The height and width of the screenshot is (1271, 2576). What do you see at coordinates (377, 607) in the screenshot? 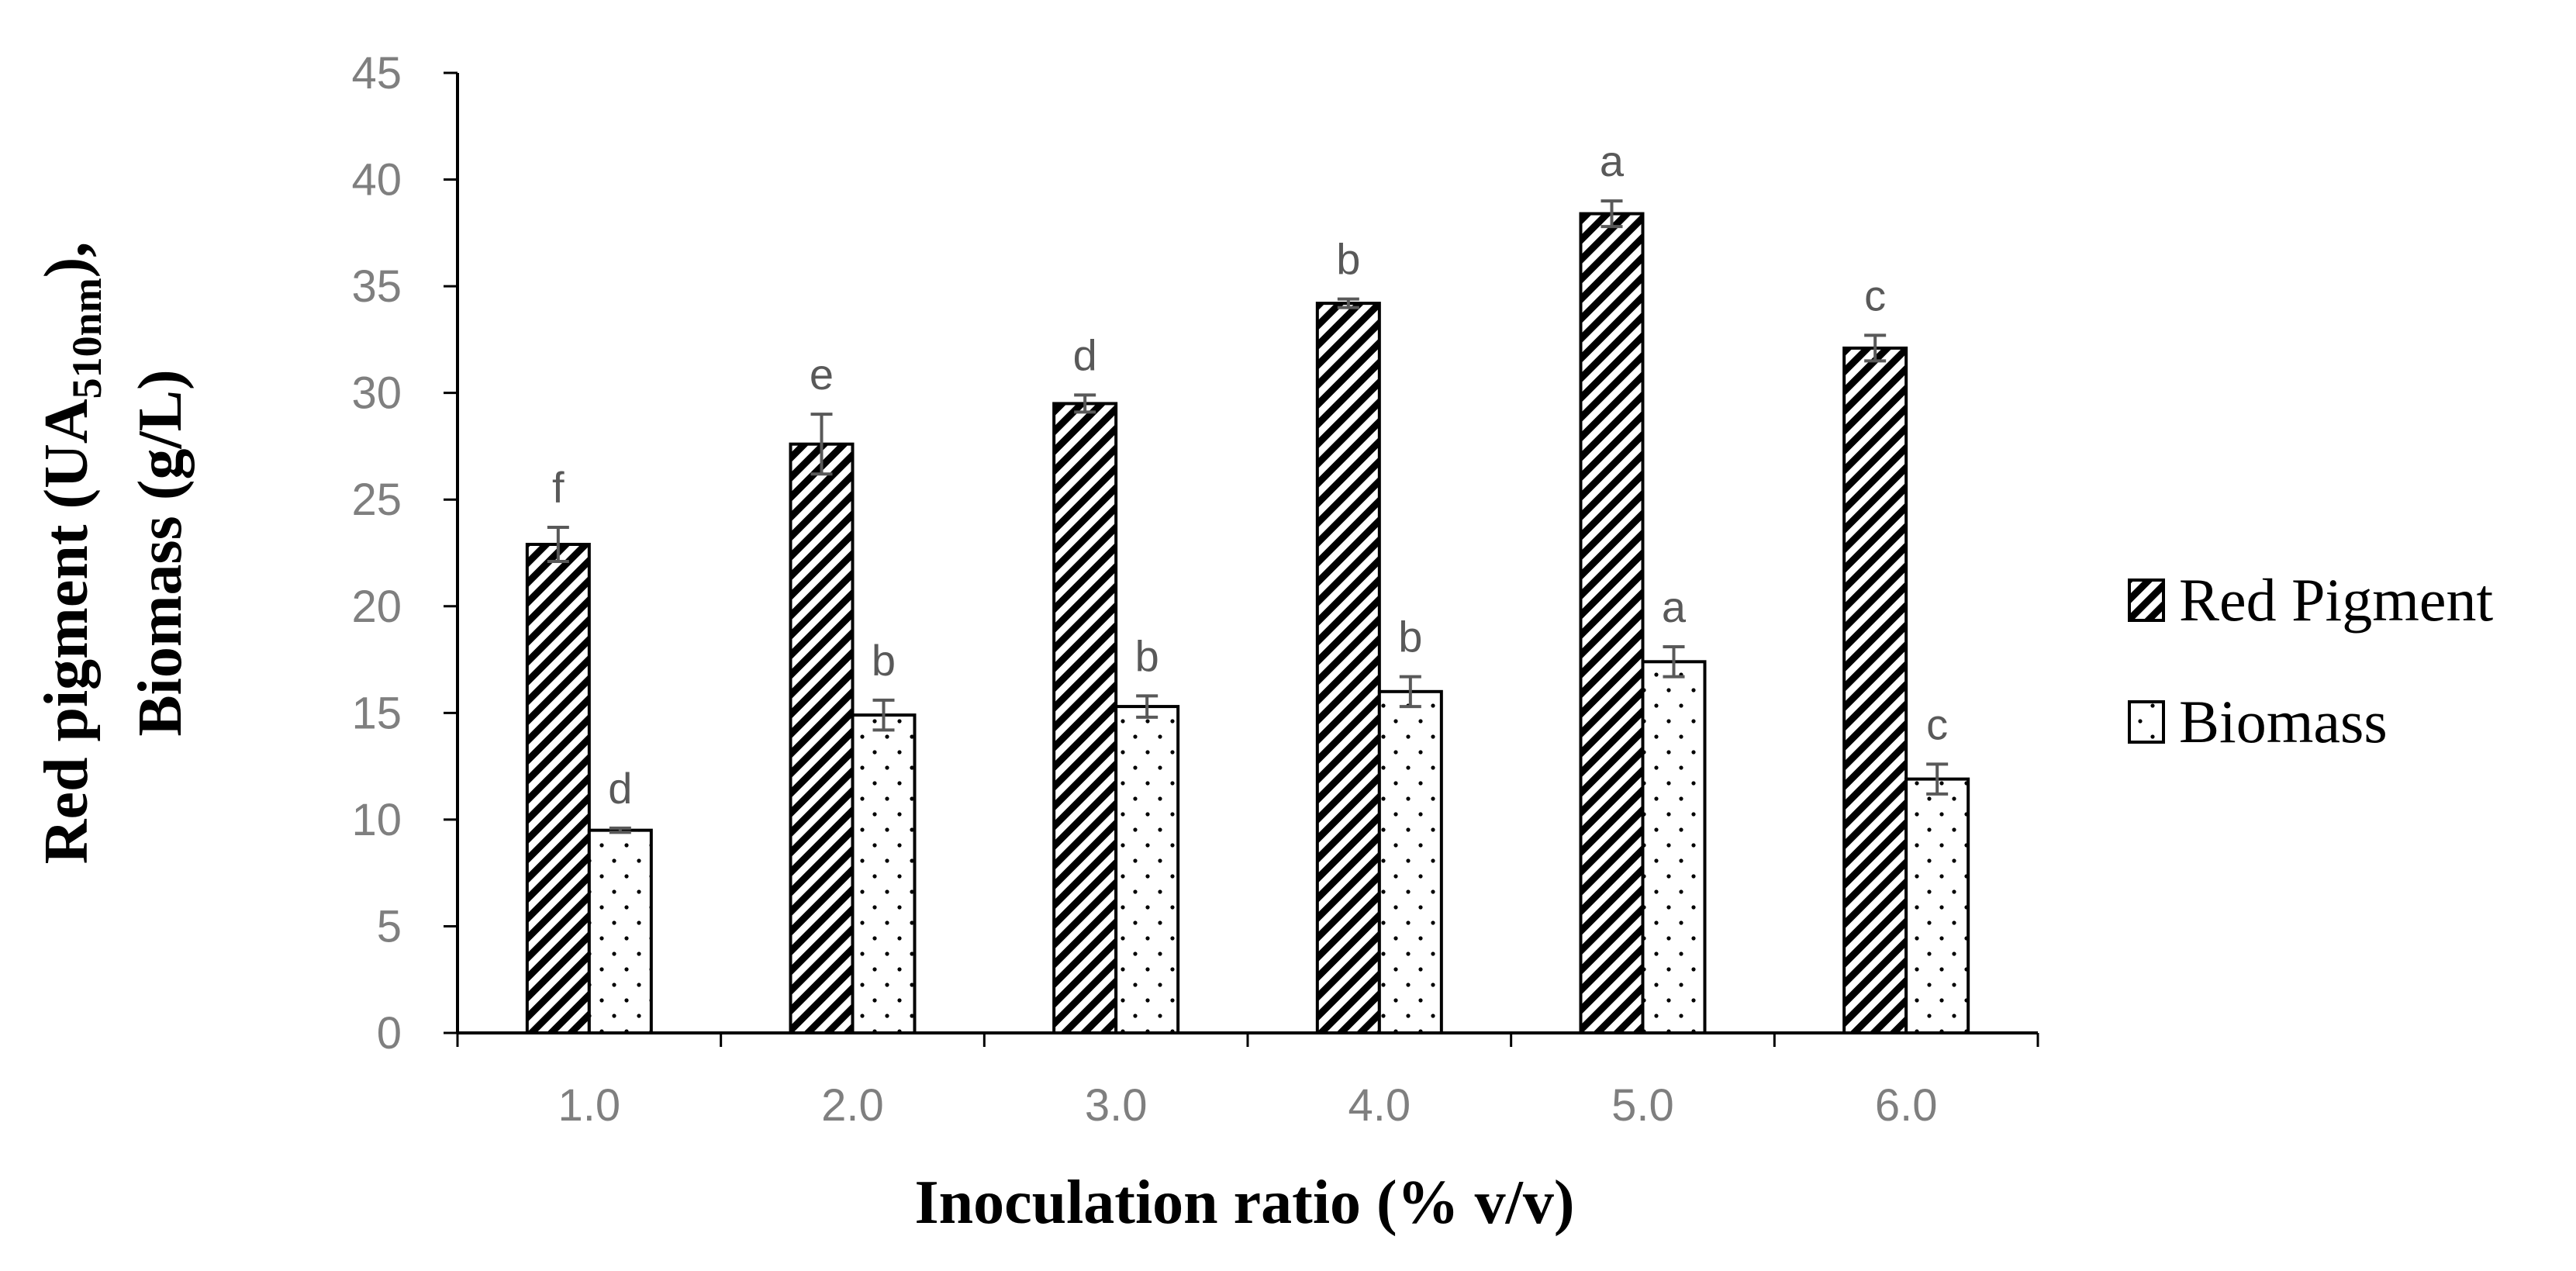
I see `y-tick-label: 20` at bounding box center [377, 607].